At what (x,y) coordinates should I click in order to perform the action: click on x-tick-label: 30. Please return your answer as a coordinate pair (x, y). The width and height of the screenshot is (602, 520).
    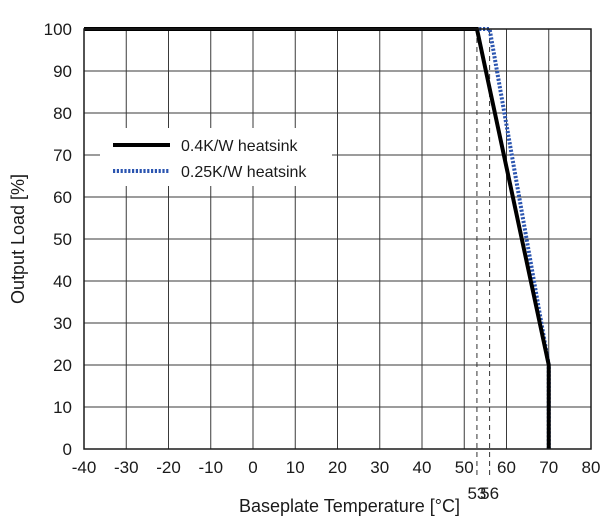
    Looking at the image, I should click on (379, 467).